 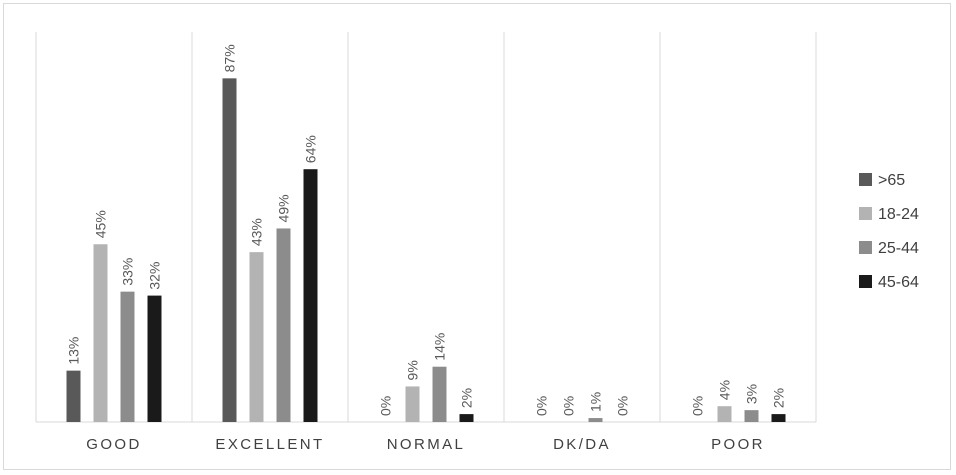 I want to click on data-label: 9%, so click(x=413, y=370).